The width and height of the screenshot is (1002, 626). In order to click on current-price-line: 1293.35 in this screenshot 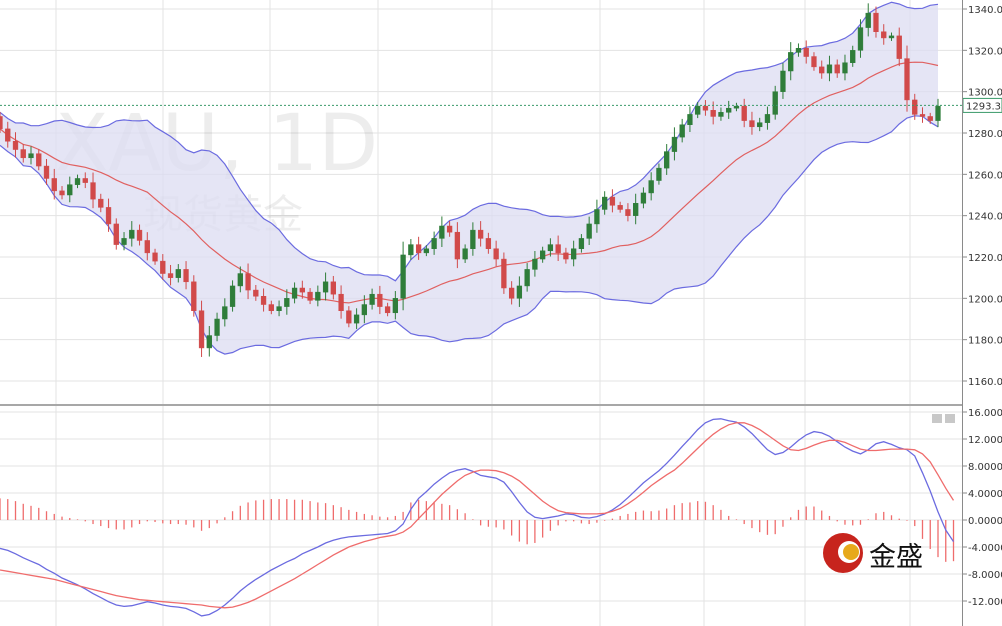, I will do `click(501, 105)`.